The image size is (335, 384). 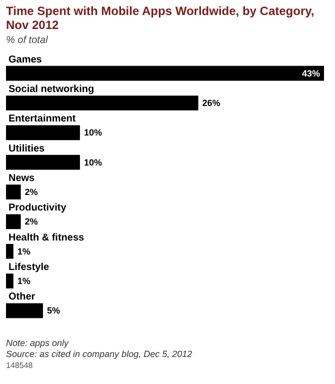 I want to click on source-note: Source: as cited in company blog, Dec 5, 2012, so click(x=99, y=354).